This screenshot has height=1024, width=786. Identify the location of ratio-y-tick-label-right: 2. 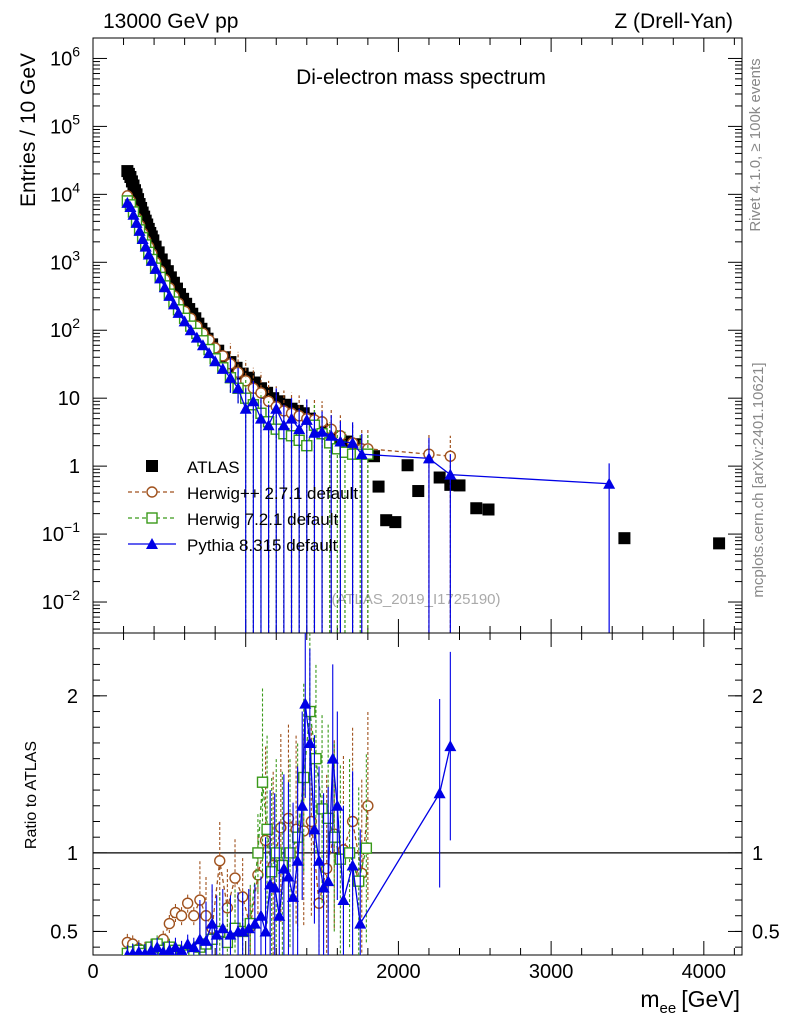
(757, 697).